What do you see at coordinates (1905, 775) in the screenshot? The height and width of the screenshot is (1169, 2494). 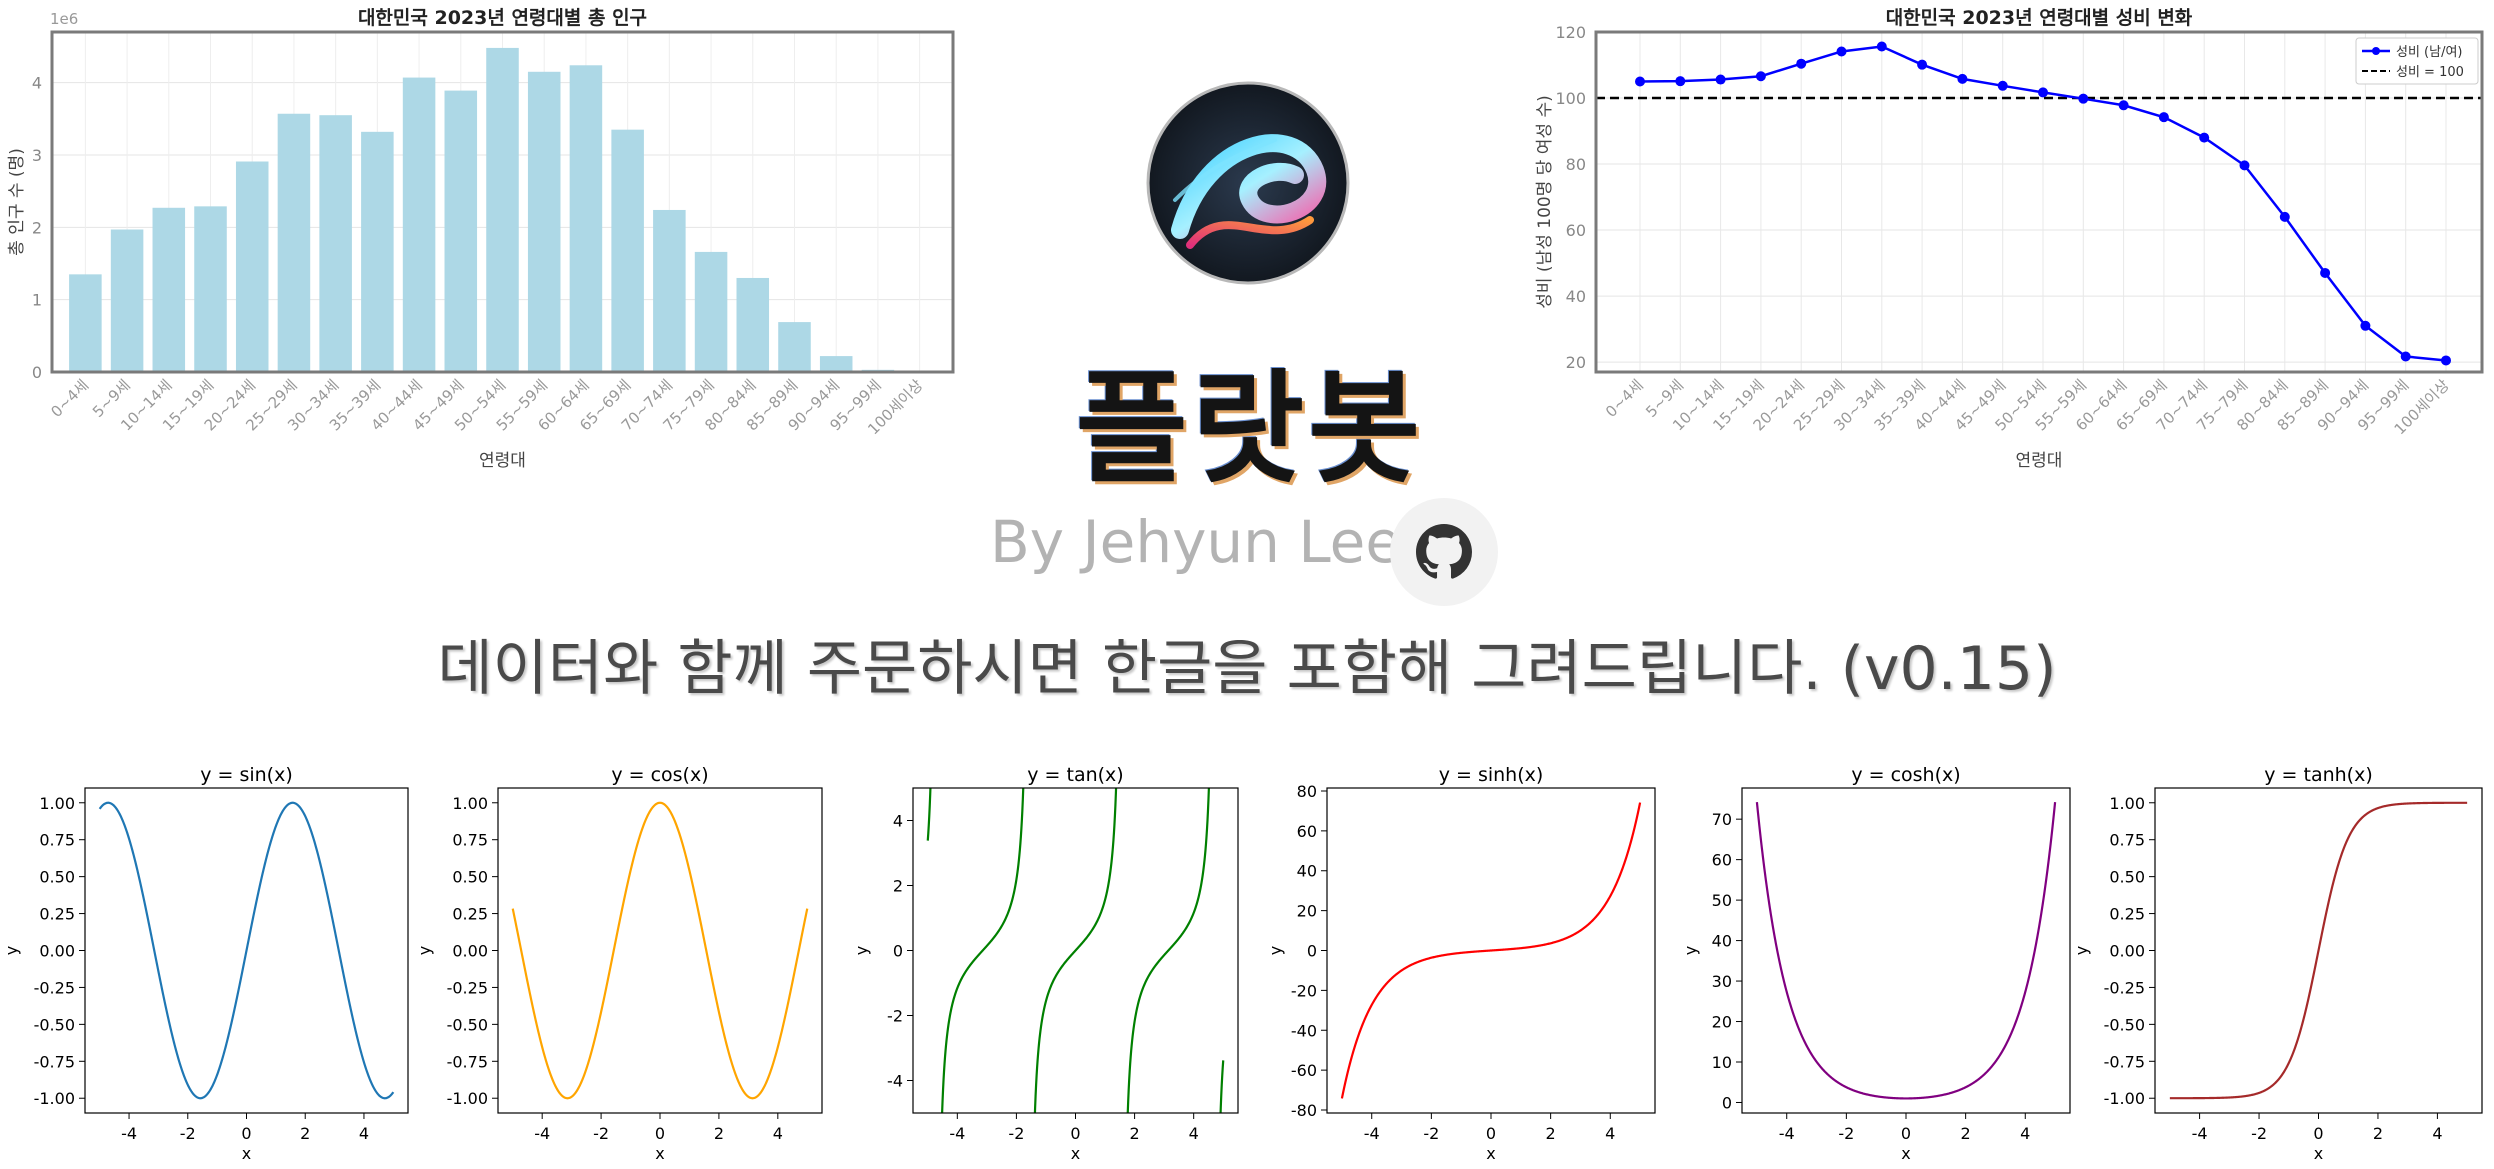 I see `plot-title: y = cosh(x)` at bounding box center [1905, 775].